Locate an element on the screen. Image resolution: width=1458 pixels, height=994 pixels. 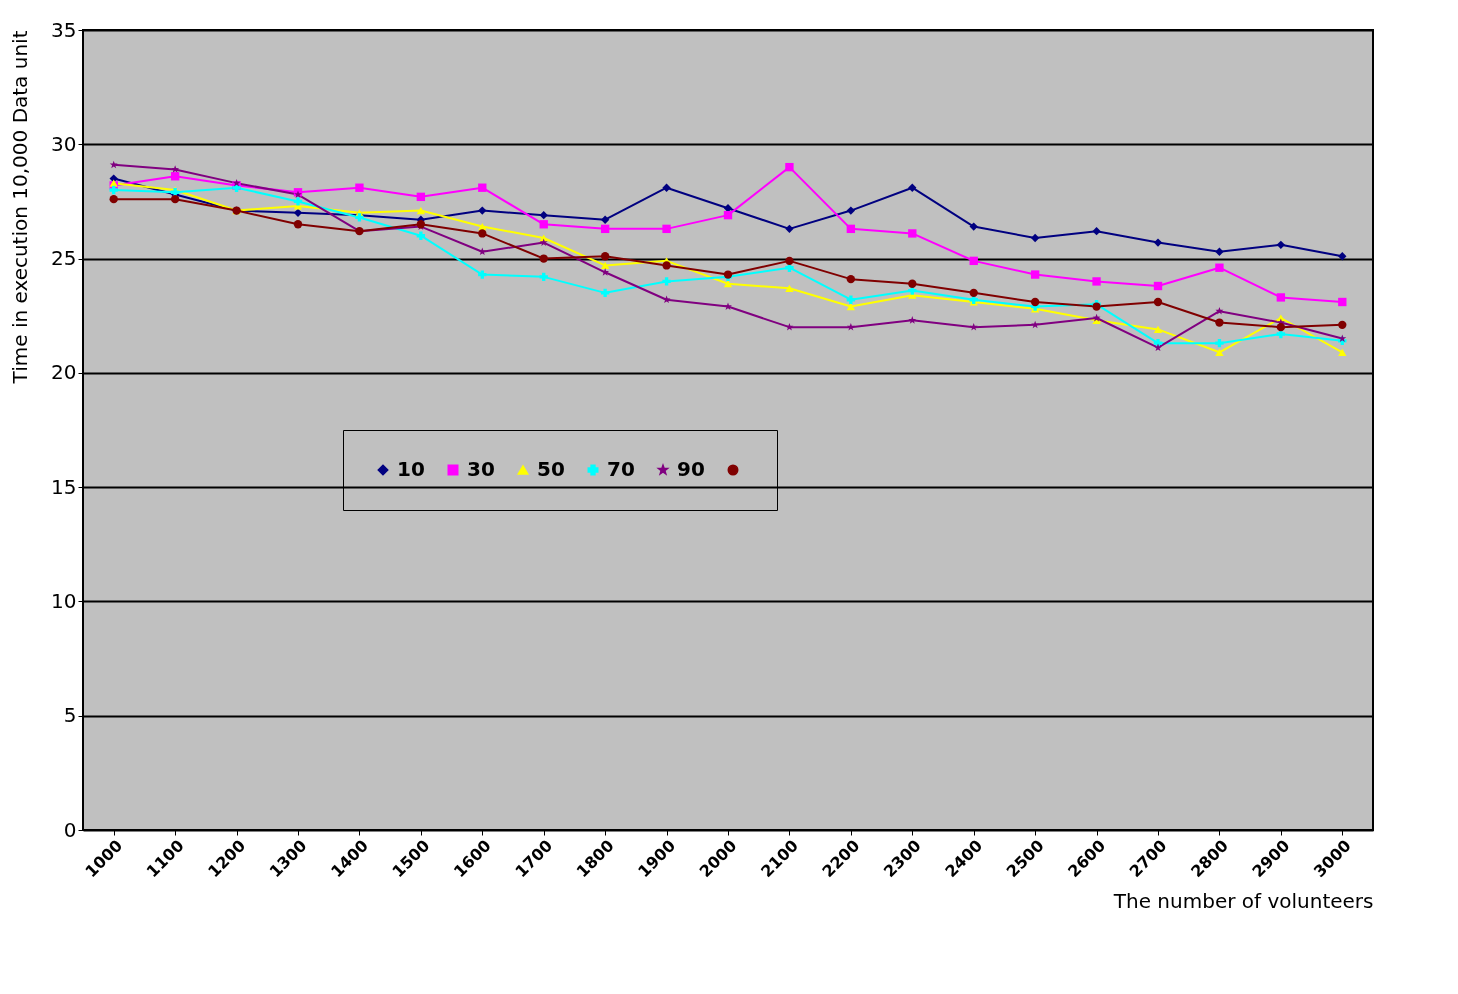
y-tick-label: 25 is located at coordinates (64, 258).